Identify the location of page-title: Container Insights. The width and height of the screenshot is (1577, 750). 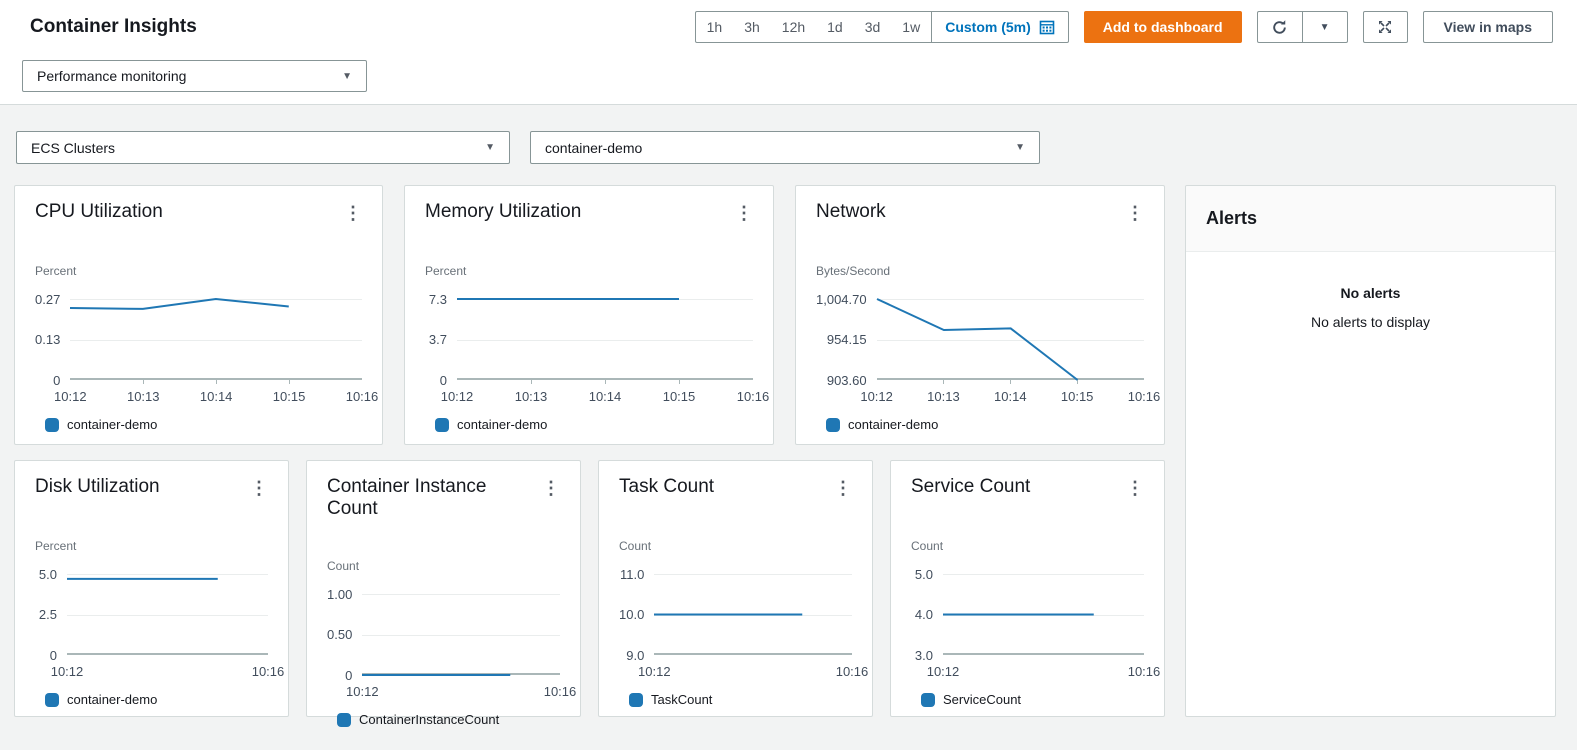
(113, 26).